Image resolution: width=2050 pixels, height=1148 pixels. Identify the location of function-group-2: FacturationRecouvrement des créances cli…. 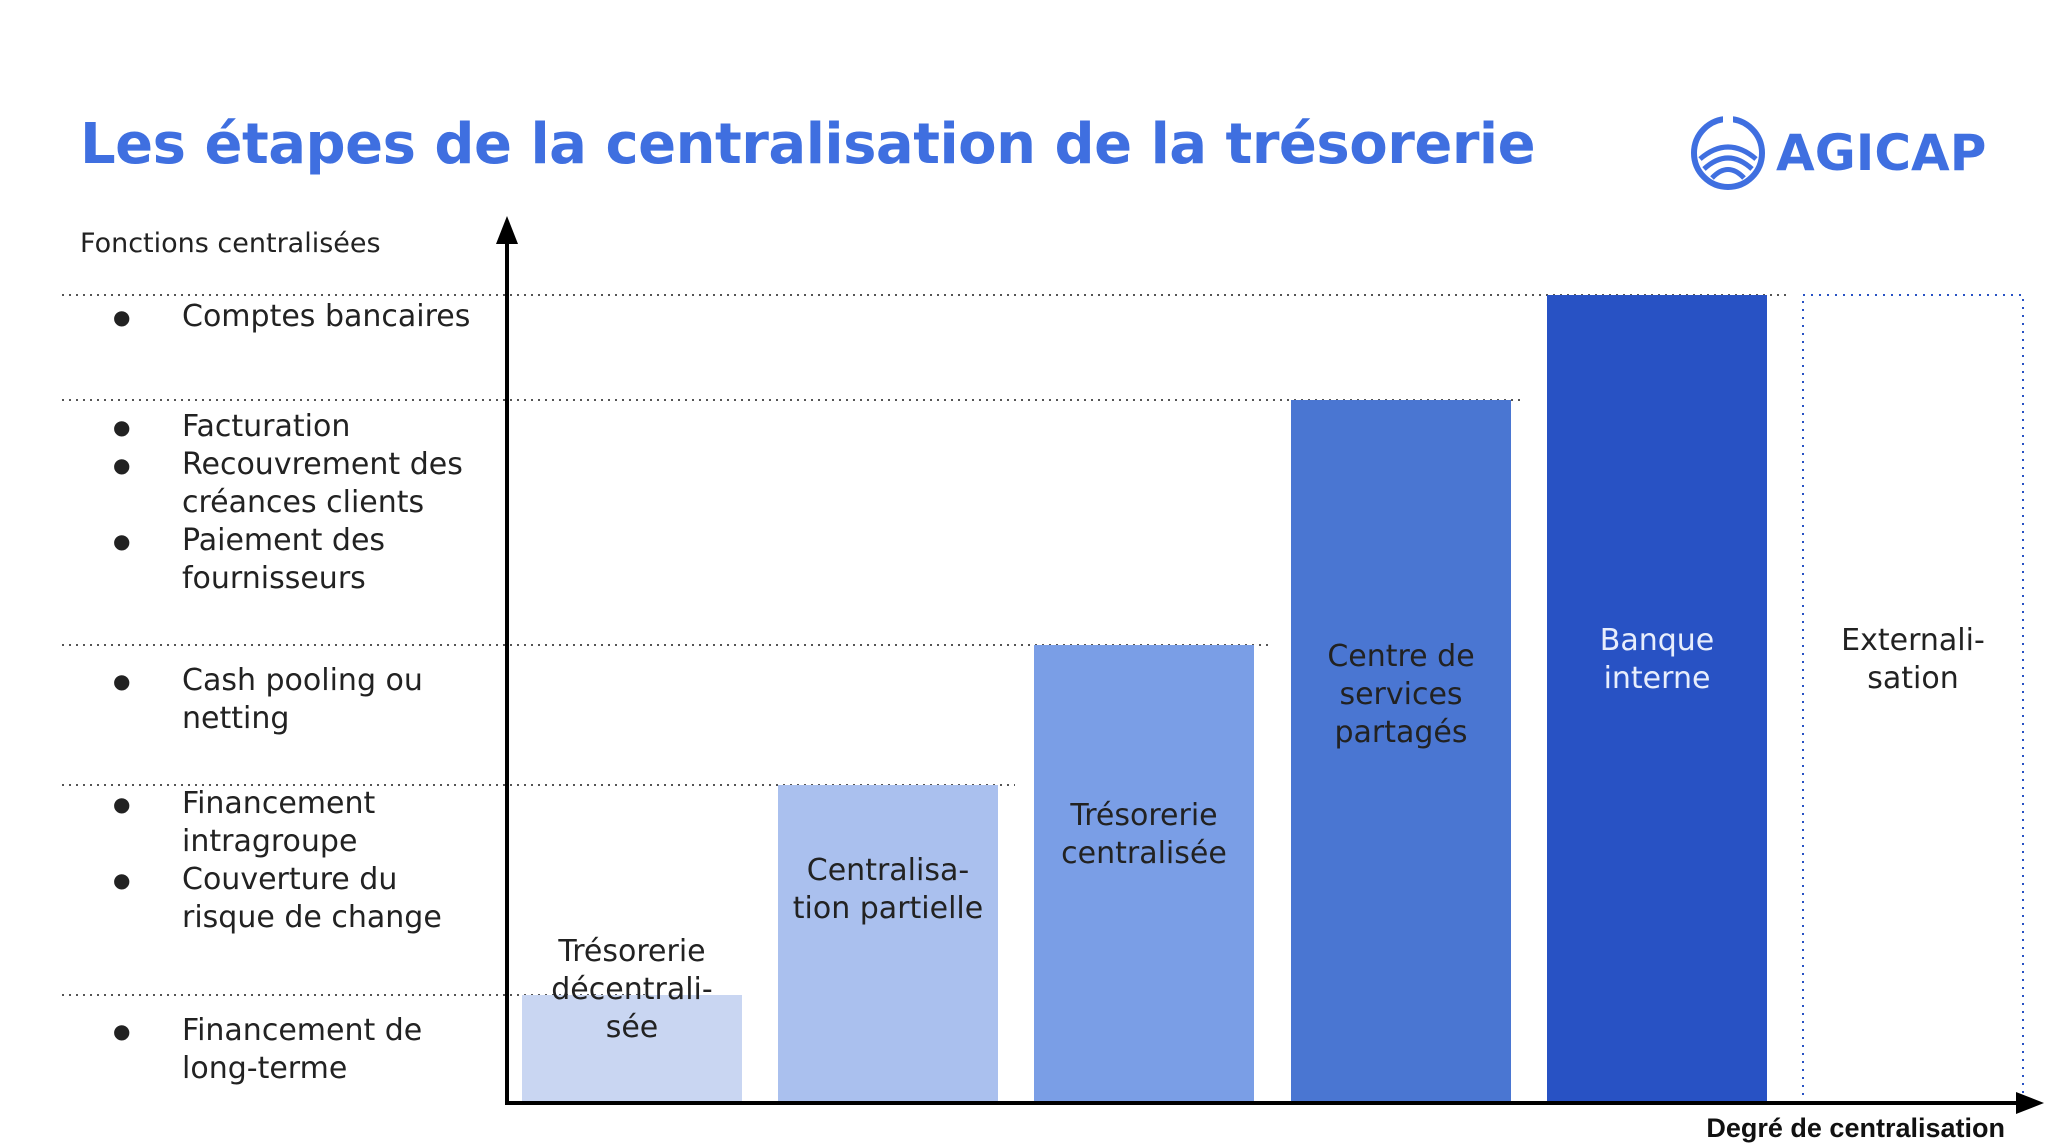
(300, 503).